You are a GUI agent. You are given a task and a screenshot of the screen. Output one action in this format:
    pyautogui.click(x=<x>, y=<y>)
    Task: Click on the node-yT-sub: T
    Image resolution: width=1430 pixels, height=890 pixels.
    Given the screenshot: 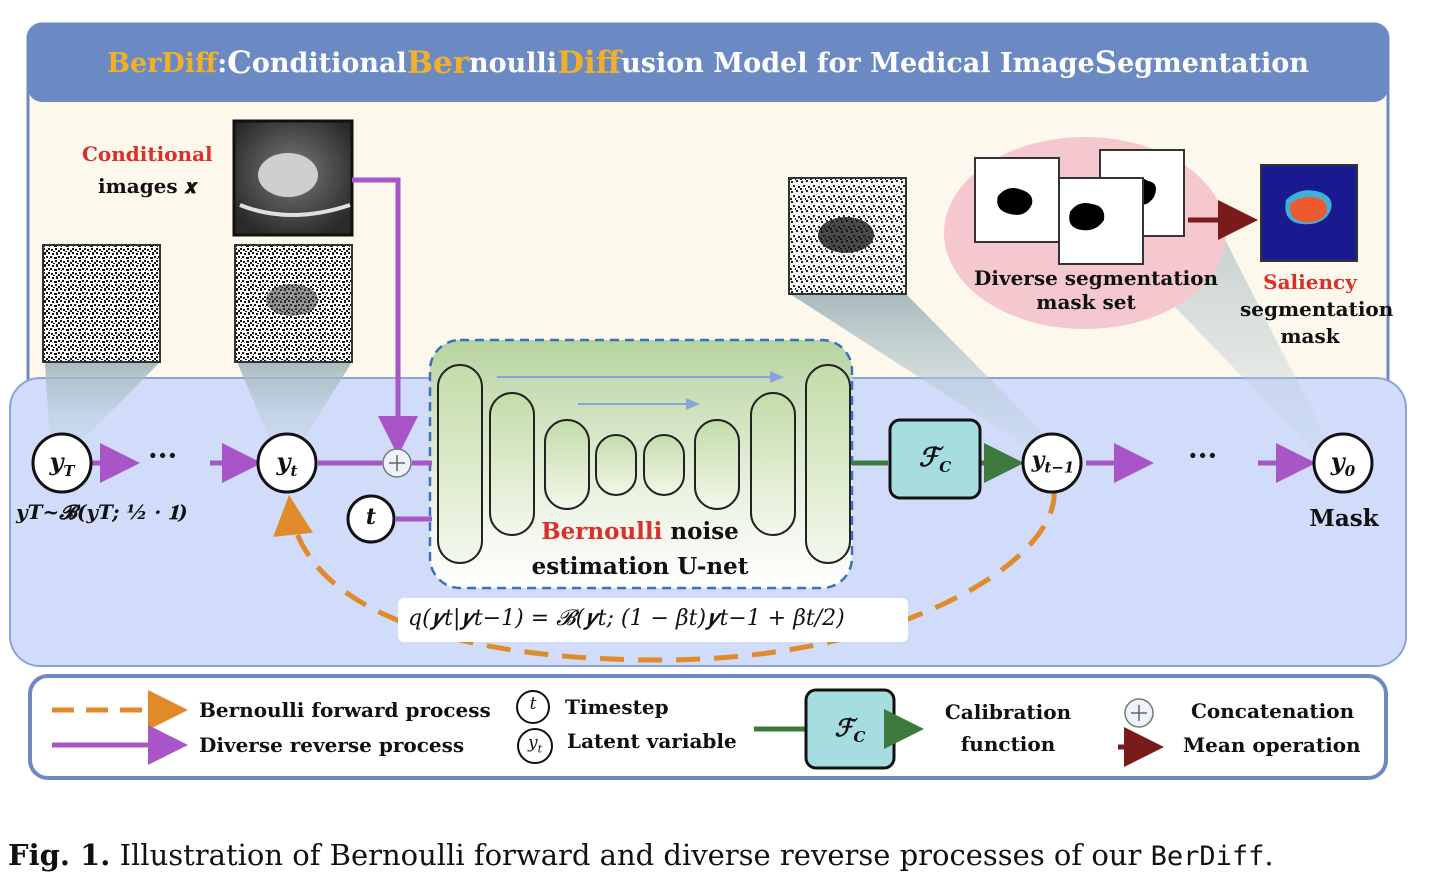 What is the action you would take?
    pyautogui.click(x=69, y=470)
    